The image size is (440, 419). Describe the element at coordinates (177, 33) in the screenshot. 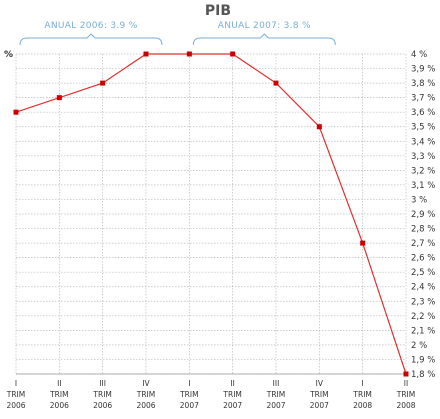

I see `annual-annotations: ANUAL 2006: 3.9 % ANUAL 2007: 3.8 %` at that location.